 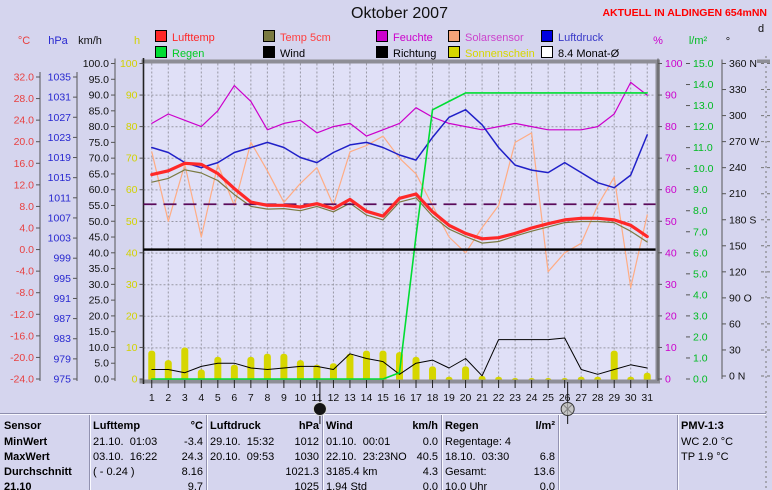 What do you see at coordinates (269, 36) in the screenshot?
I see `legend-swatch-temp5cm` at bounding box center [269, 36].